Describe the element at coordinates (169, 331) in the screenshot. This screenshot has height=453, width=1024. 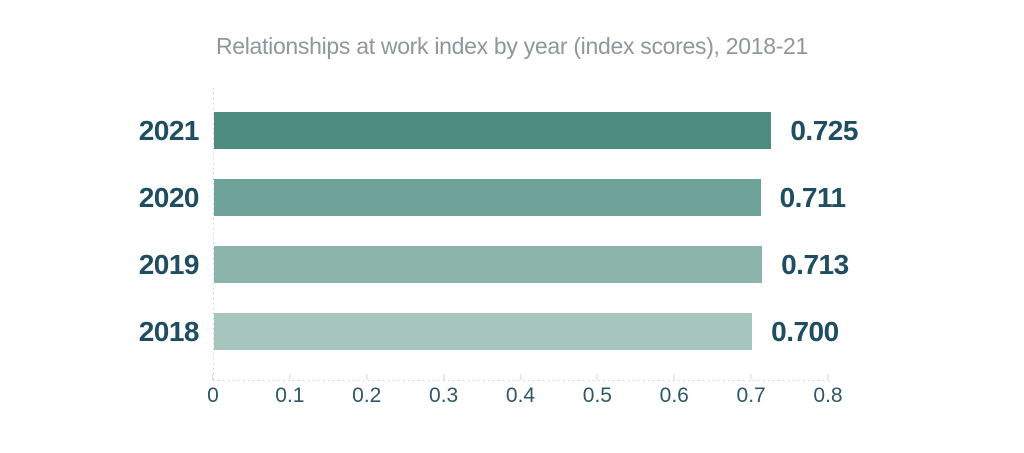
I see `category-label-2018: 2018` at that location.